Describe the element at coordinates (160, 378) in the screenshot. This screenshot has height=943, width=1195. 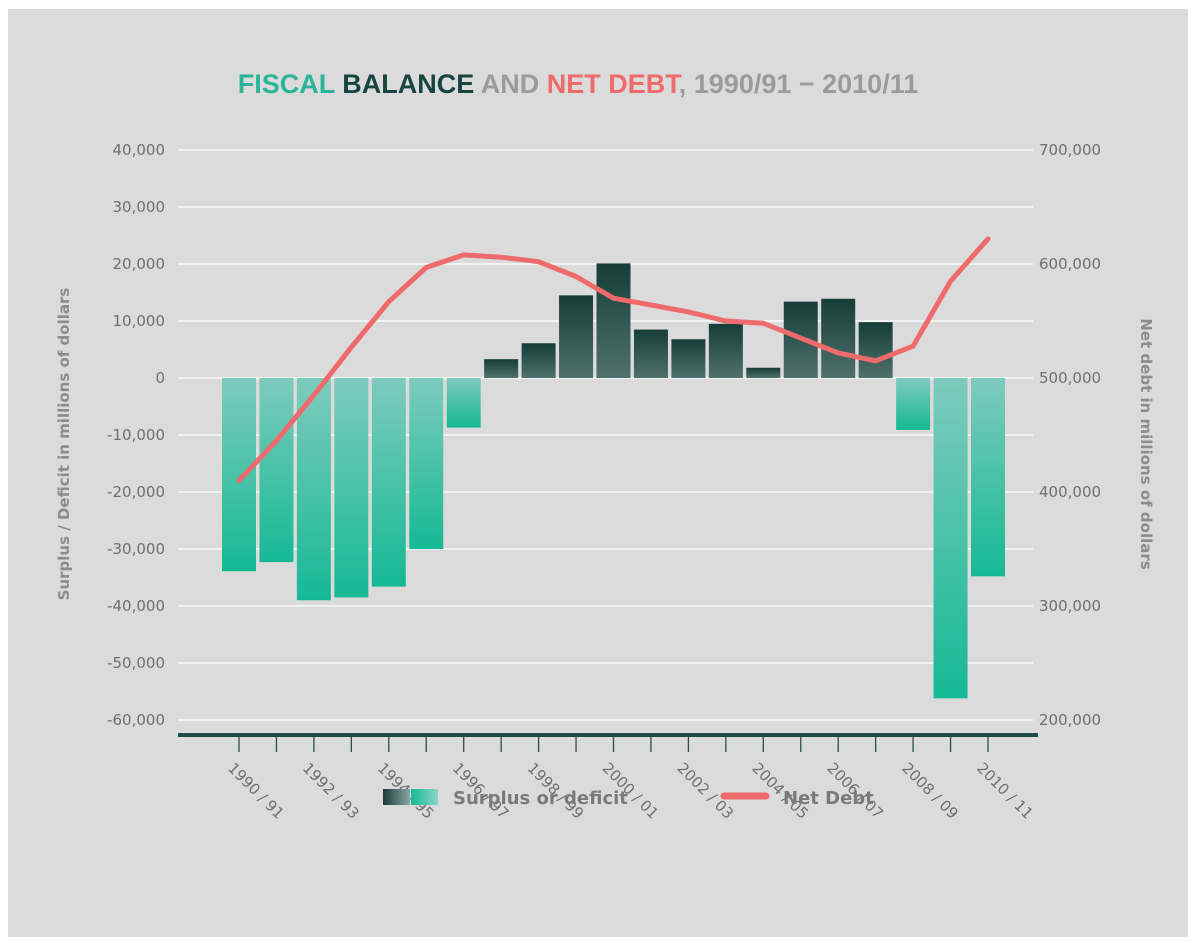
I see `left-tick-label: 0` at that location.